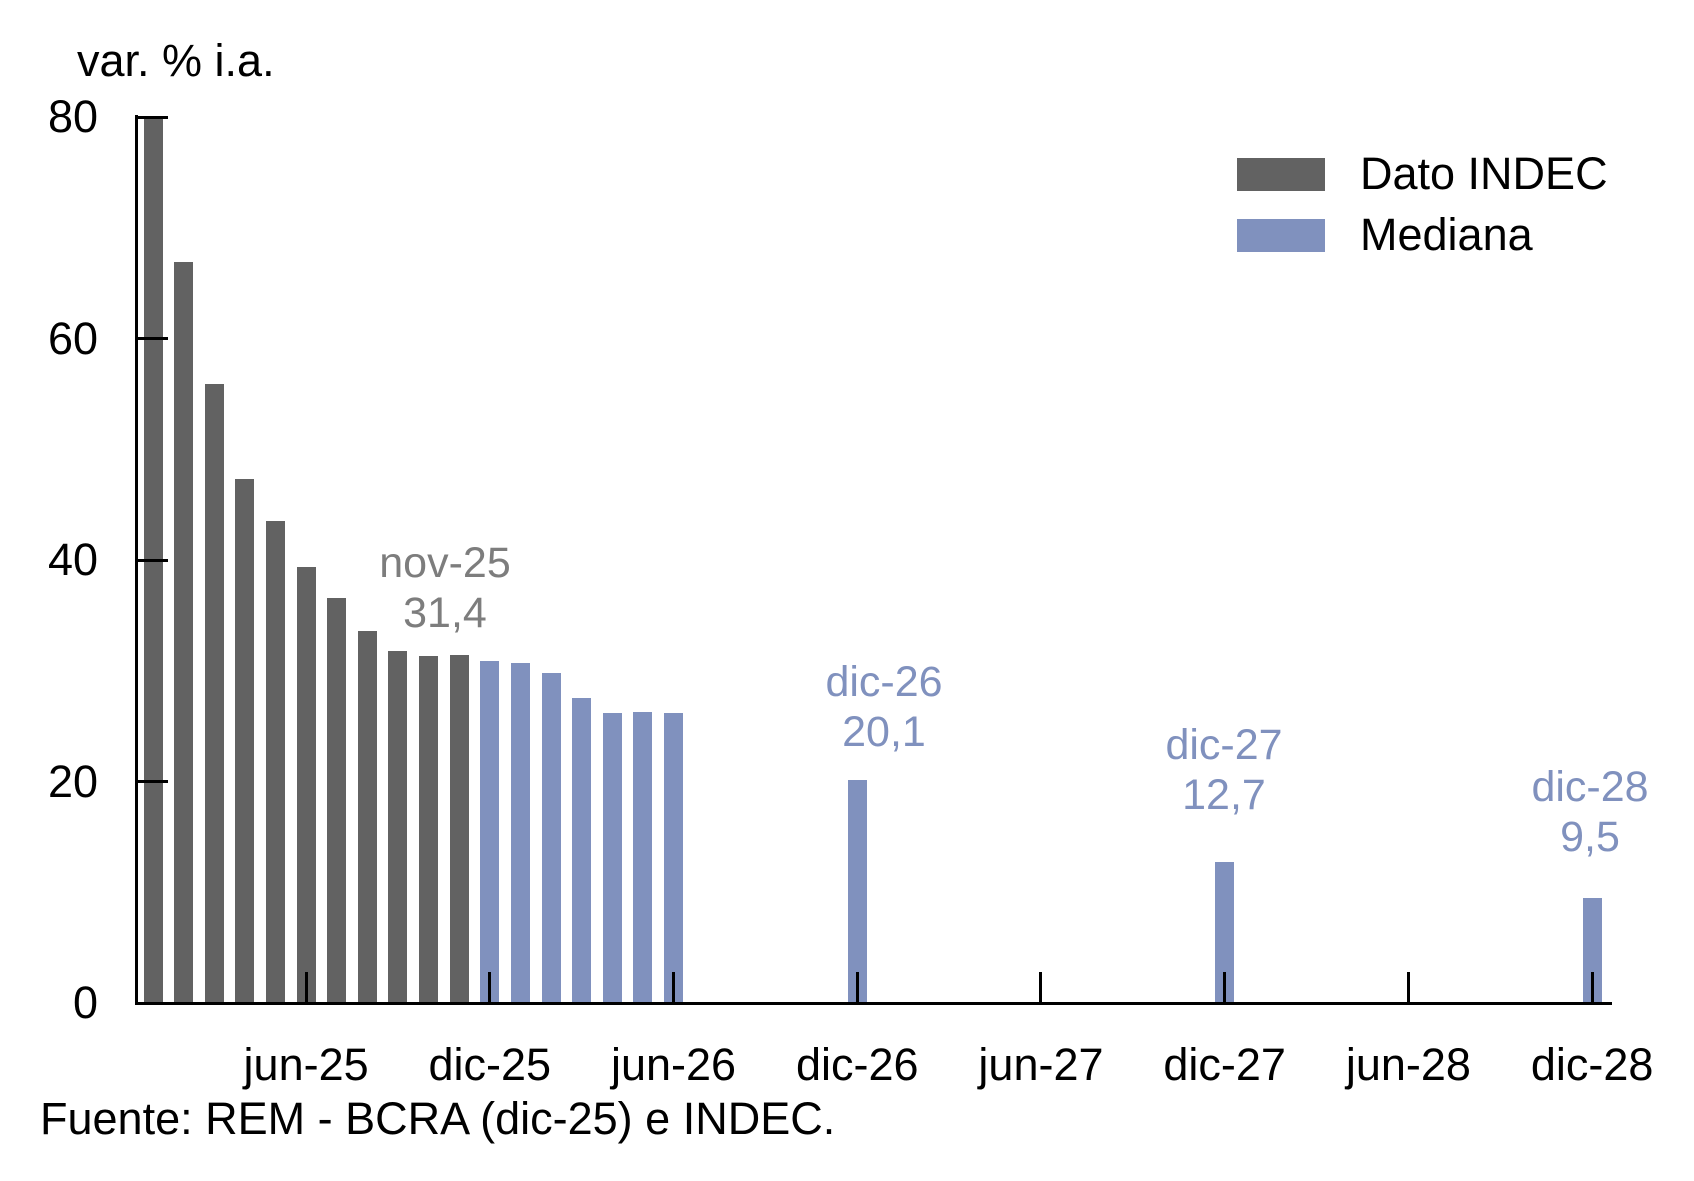 The height and width of the screenshot is (1181, 1694). What do you see at coordinates (1224, 795) in the screenshot?
I see `annotation-line: 12,7` at bounding box center [1224, 795].